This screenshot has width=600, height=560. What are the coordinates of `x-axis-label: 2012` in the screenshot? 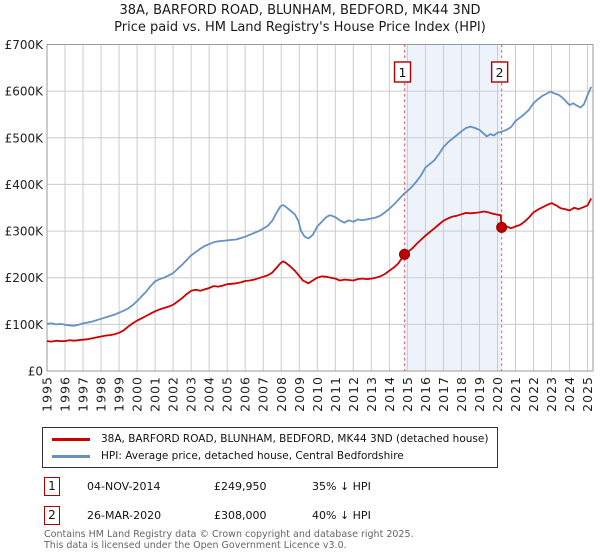 It's located at (353, 394).